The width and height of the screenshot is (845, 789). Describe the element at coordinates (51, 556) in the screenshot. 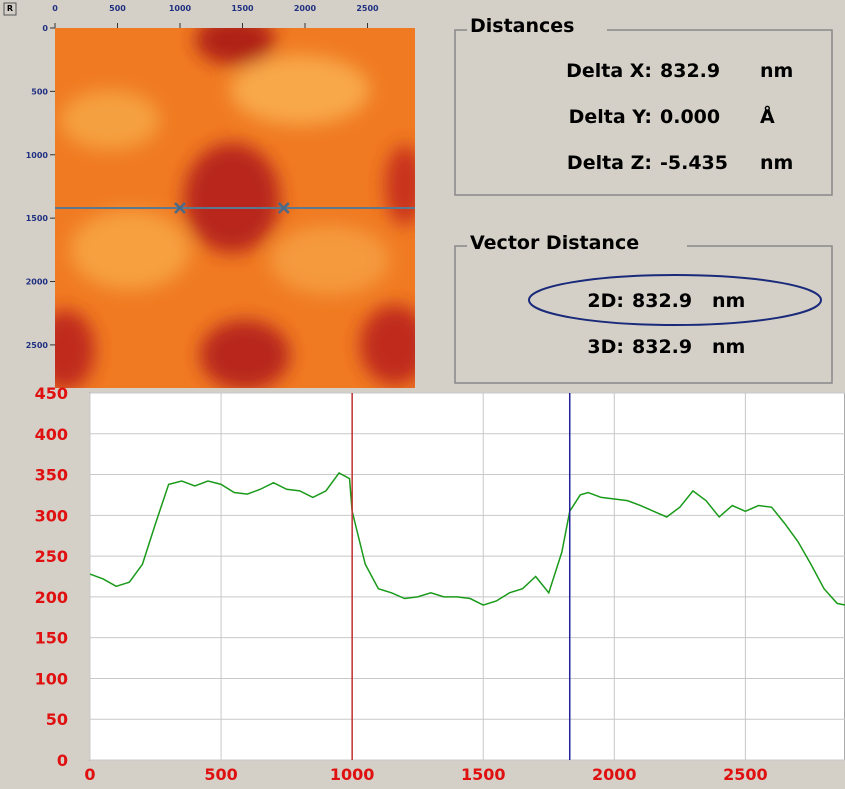

I see `y-tick-label: 250` at that location.